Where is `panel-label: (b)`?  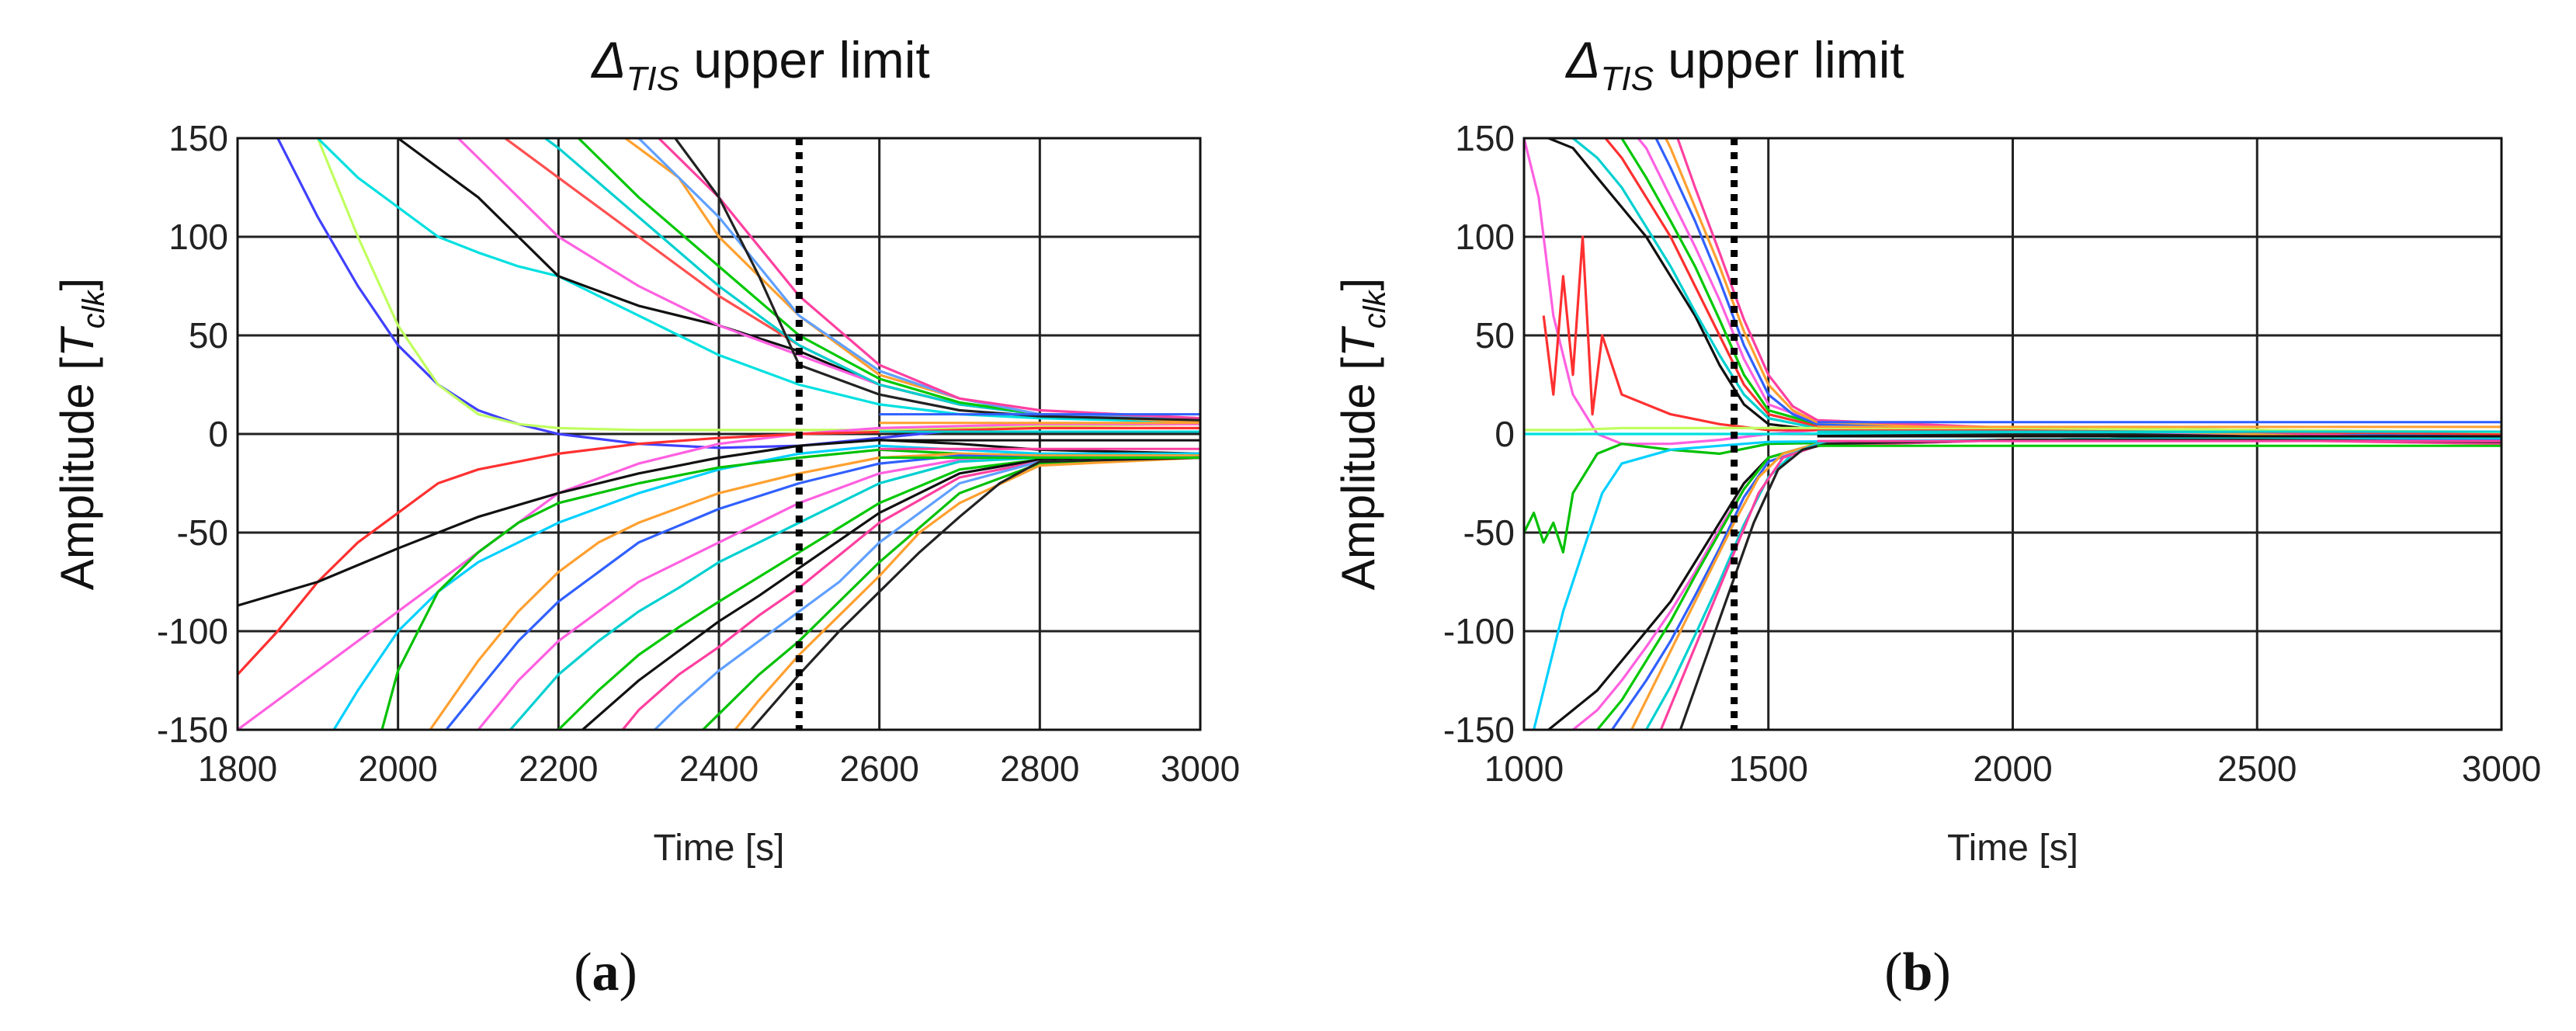
panel-label: (b) is located at coordinates (1917, 972).